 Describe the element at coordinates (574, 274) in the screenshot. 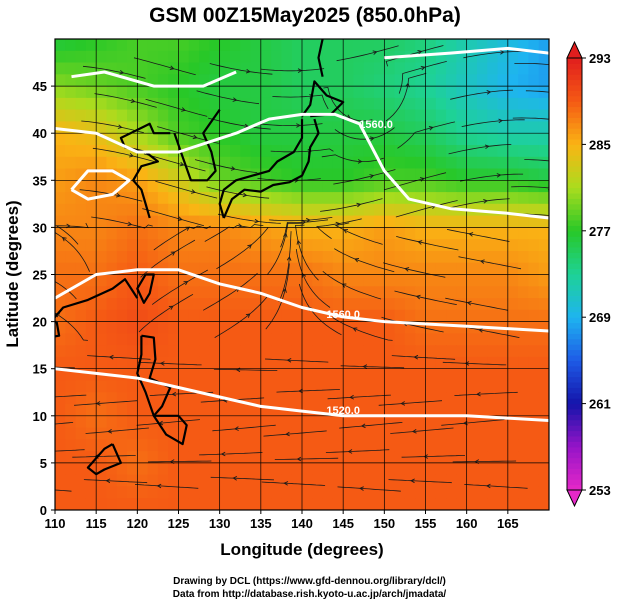

I see `colorbar-frame` at that location.